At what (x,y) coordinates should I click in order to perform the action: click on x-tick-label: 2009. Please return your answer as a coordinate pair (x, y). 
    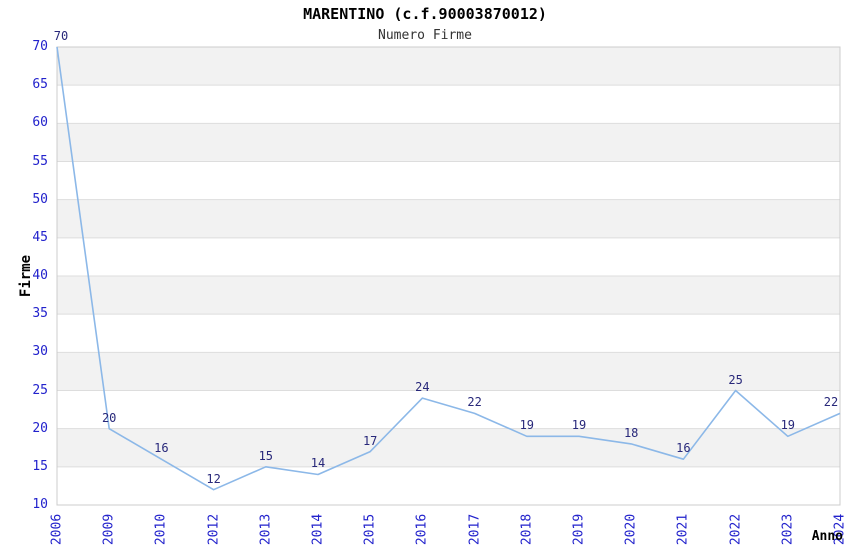
    Looking at the image, I should click on (109, 529).